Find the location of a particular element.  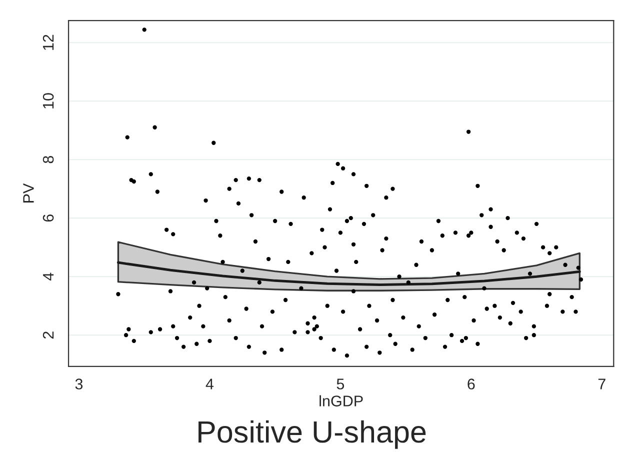

x-tick-label: 7 is located at coordinates (602, 384).